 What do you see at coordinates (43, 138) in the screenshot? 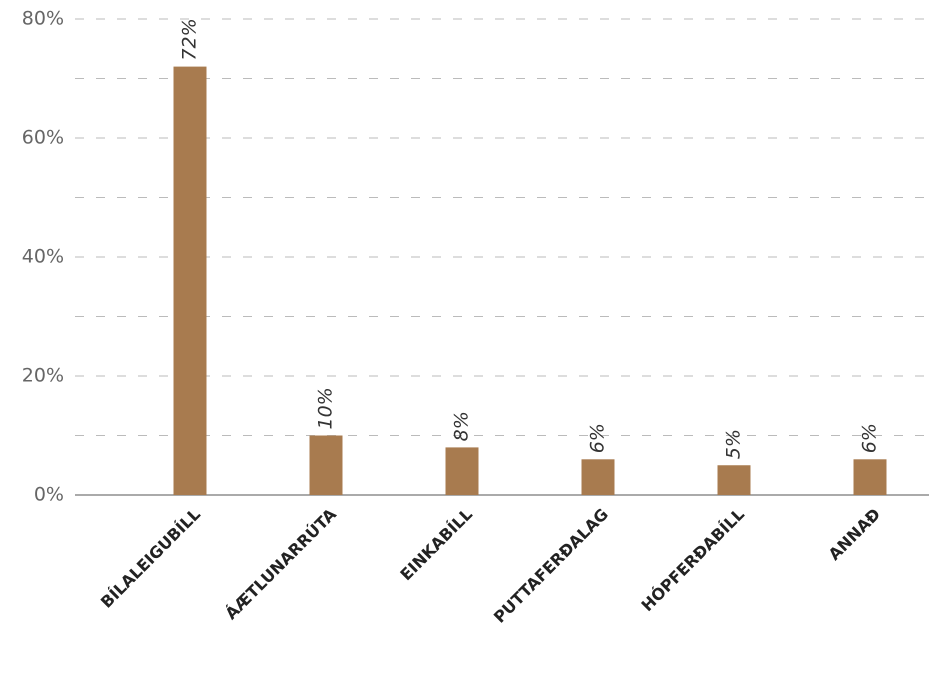
I see `y-tick-label: 60%` at bounding box center [43, 138].